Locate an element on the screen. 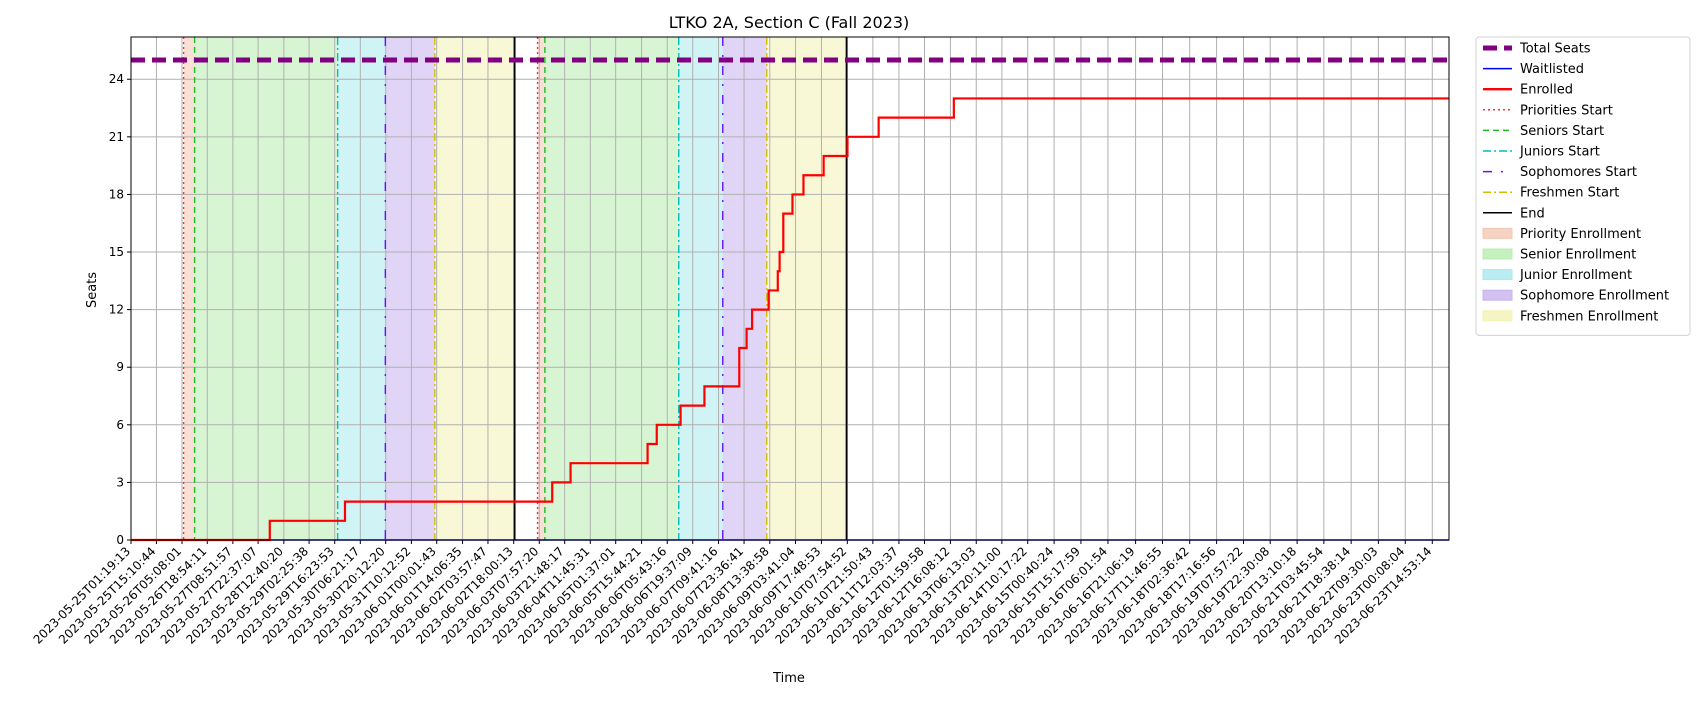  legend-freshmen-start-label: Freshmen Start is located at coordinates (1569, 193).